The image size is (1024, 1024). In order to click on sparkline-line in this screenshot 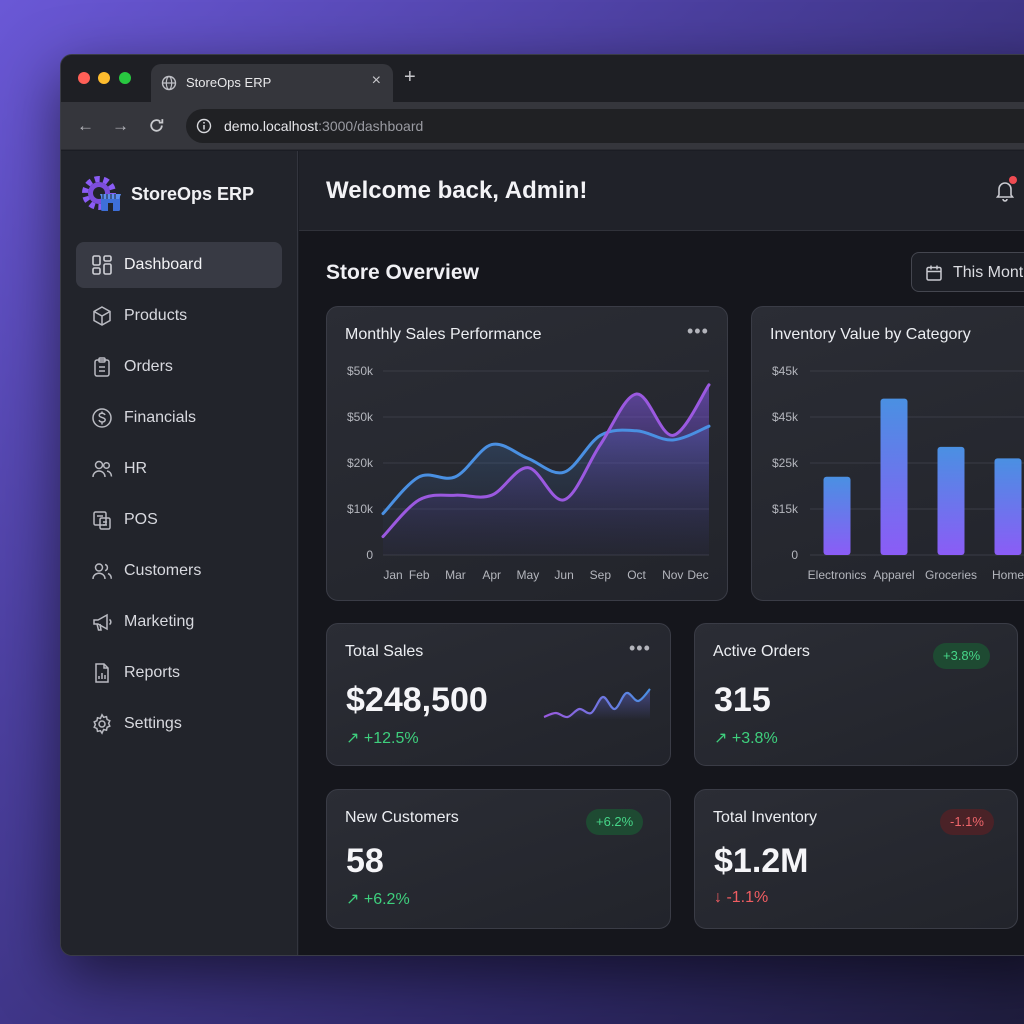, I will do `click(597, 703)`.